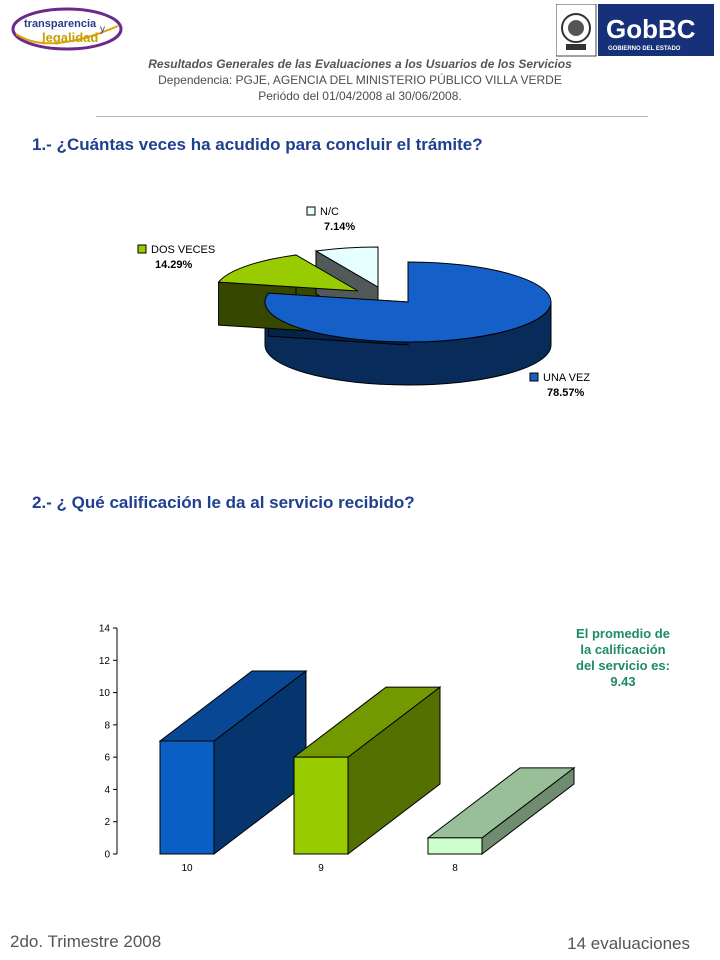 The image size is (720, 960). What do you see at coordinates (644, 49) in the screenshot?
I see `svg-text: GOBIERNO DEL ESTADO` at bounding box center [644, 49].